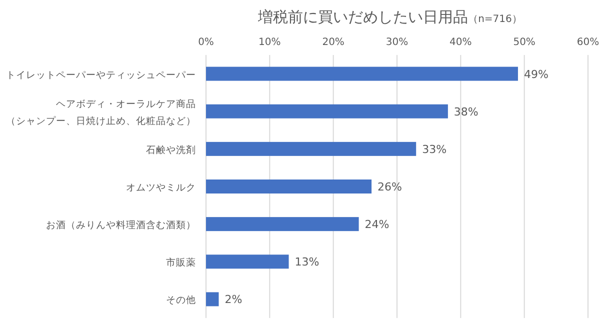 The image size is (600, 335). I want to click on data-label: 24%, so click(377, 225).